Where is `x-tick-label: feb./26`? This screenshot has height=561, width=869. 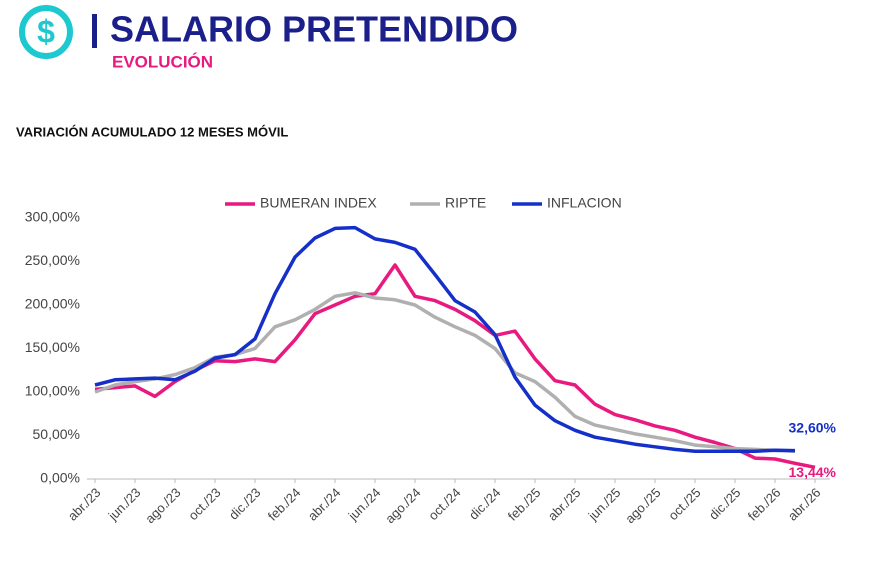
x-tick-label: feb./26 is located at coordinates (764, 504).